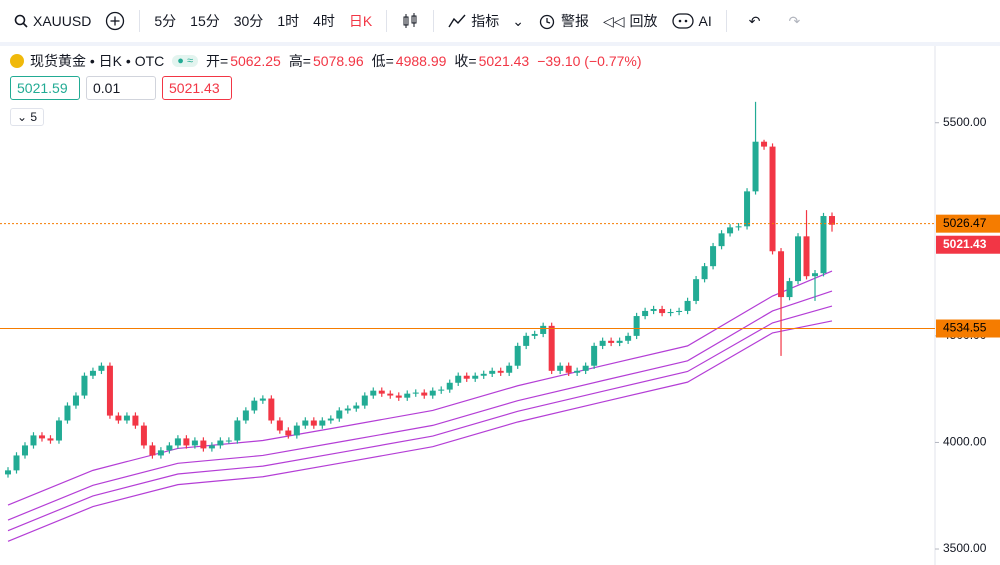 This screenshot has width=1000, height=565. I want to click on change-value: −39.10 (−0.77%), so click(589, 61).